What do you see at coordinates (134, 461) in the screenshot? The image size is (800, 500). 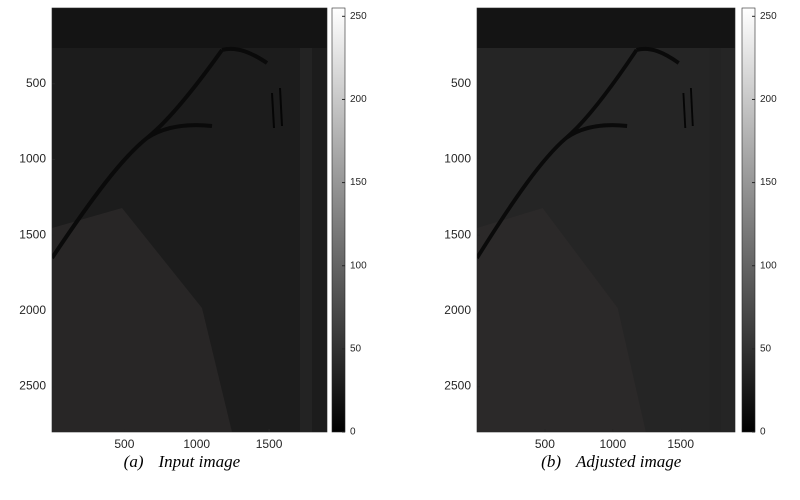 I see `caption-label: (a)` at bounding box center [134, 461].